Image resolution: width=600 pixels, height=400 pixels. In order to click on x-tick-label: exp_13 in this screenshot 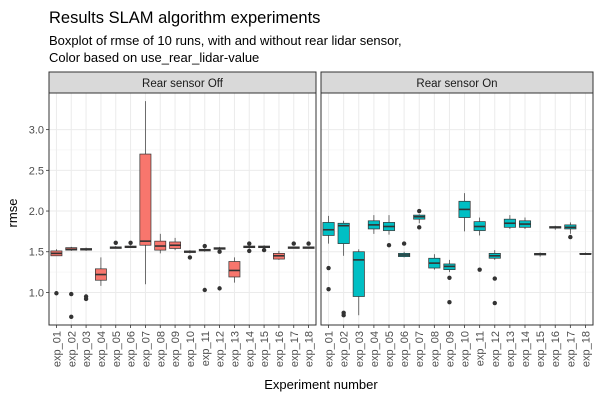, I will do `click(511, 349)`.